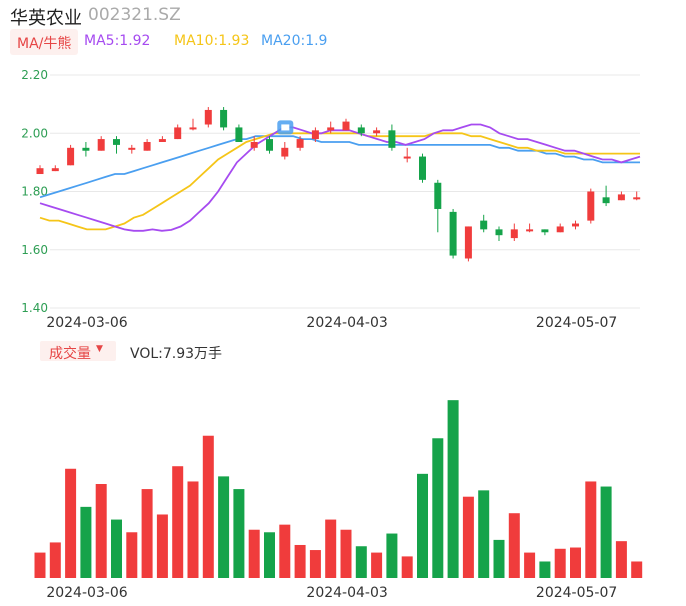 Image resolution: width=686 pixels, height=606 pixels. I want to click on y-axis-tick-label: 1.80, so click(34, 192).